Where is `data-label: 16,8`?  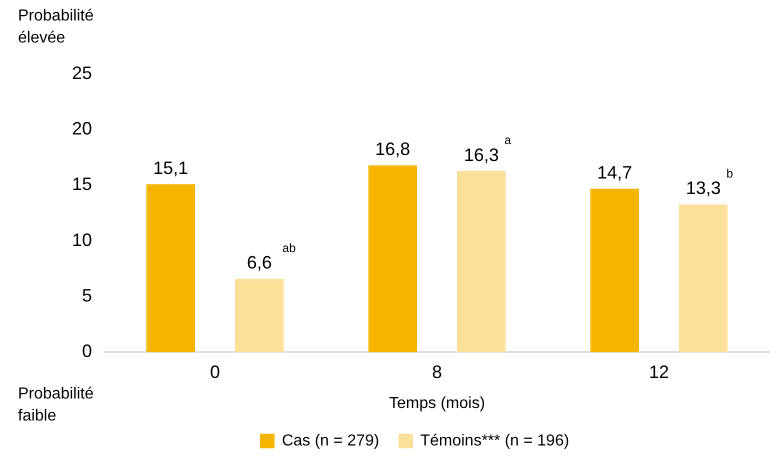 data-label: 16,8 is located at coordinates (392, 149).